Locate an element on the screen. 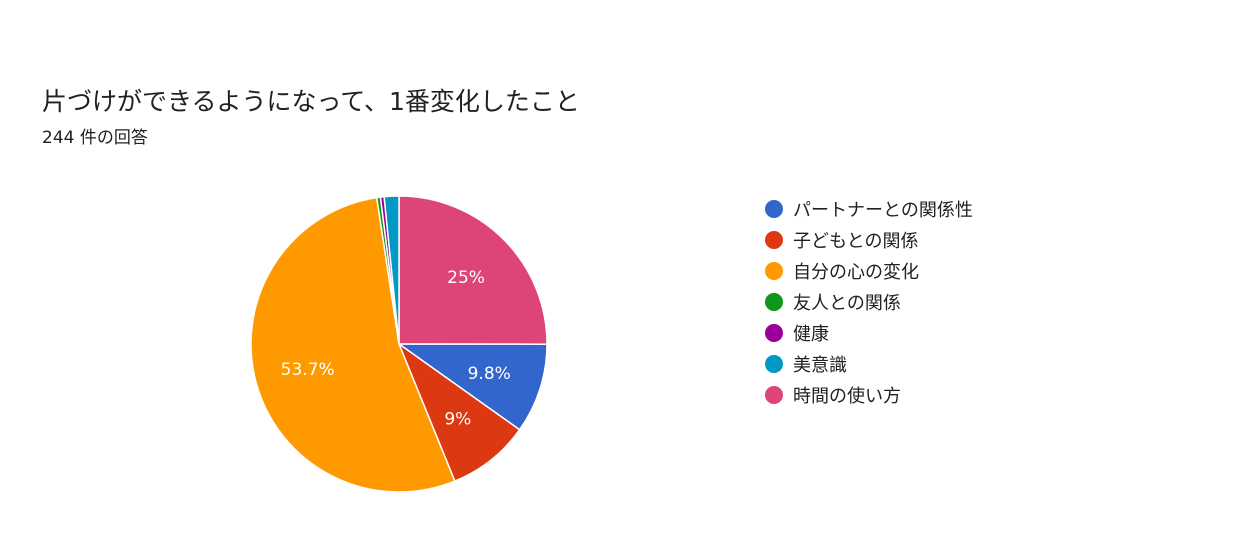 This screenshot has width=1260, height=560. legend-item-0: パートナーとの関係性 is located at coordinates (869, 208).